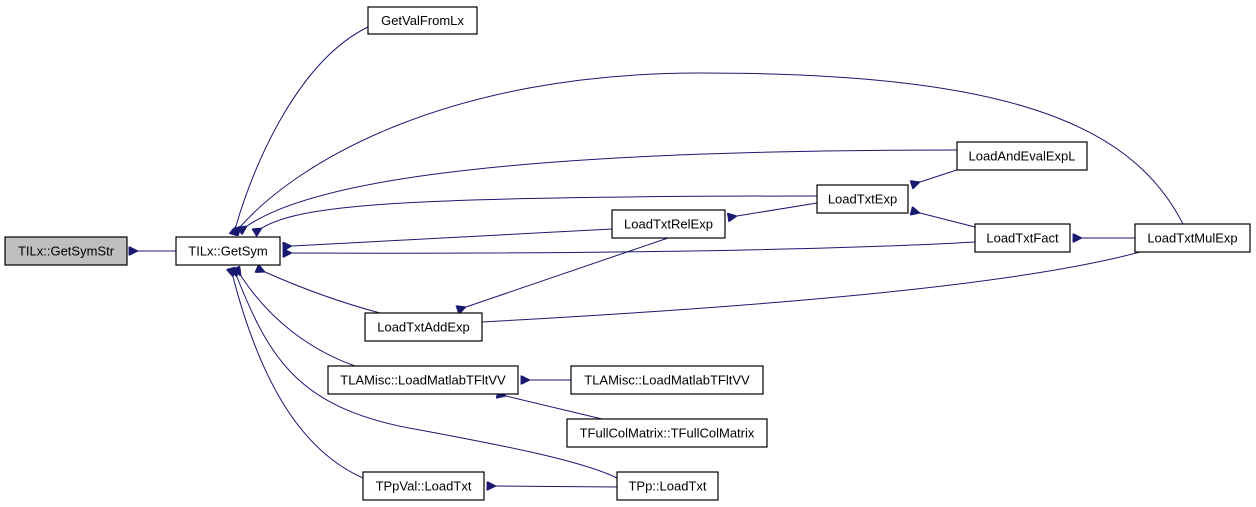 The image size is (1256, 507). What do you see at coordinates (634, 247) in the screenshot?
I see `edge-loadtxtfact-to-getsym` at bounding box center [634, 247].